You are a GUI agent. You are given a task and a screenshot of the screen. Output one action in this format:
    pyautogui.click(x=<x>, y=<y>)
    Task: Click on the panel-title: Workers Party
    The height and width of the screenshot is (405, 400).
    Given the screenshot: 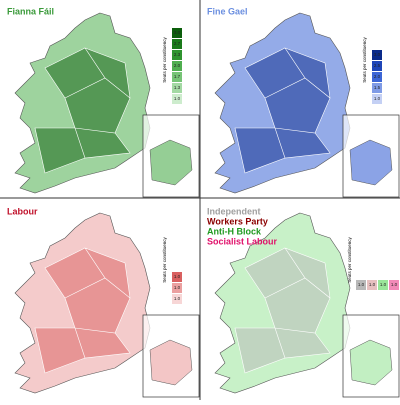 What is the action you would take?
    pyautogui.click(x=237, y=221)
    